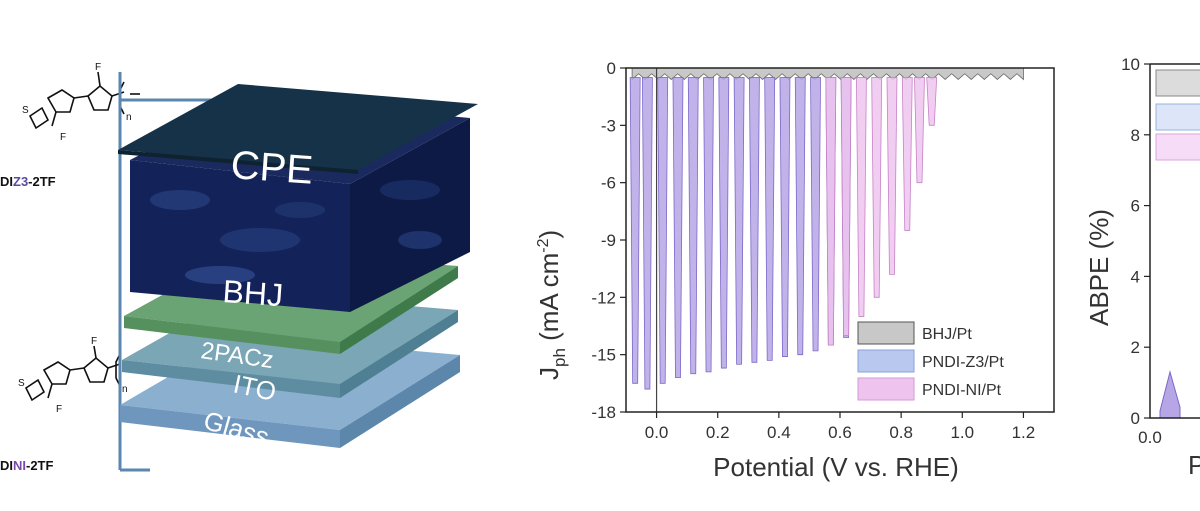 Image resolution: width=1200 pixels, height=511 pixels. What do you see at coordinates (827, 74) in the screenshot?
I see `bhj-trace` at bounding box center [827, 74].